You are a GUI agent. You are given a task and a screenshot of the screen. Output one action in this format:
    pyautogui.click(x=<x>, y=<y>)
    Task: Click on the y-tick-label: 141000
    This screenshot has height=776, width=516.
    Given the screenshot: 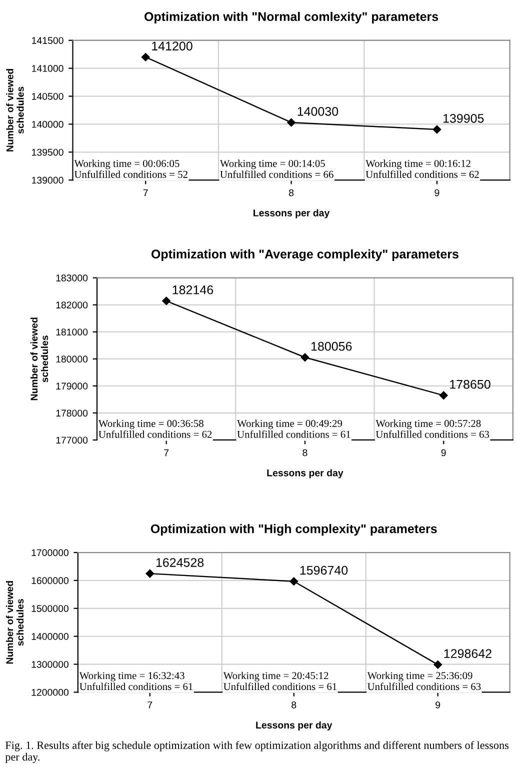 What is the action you would take?
    pyautogui.click(x=48, y=68)
    